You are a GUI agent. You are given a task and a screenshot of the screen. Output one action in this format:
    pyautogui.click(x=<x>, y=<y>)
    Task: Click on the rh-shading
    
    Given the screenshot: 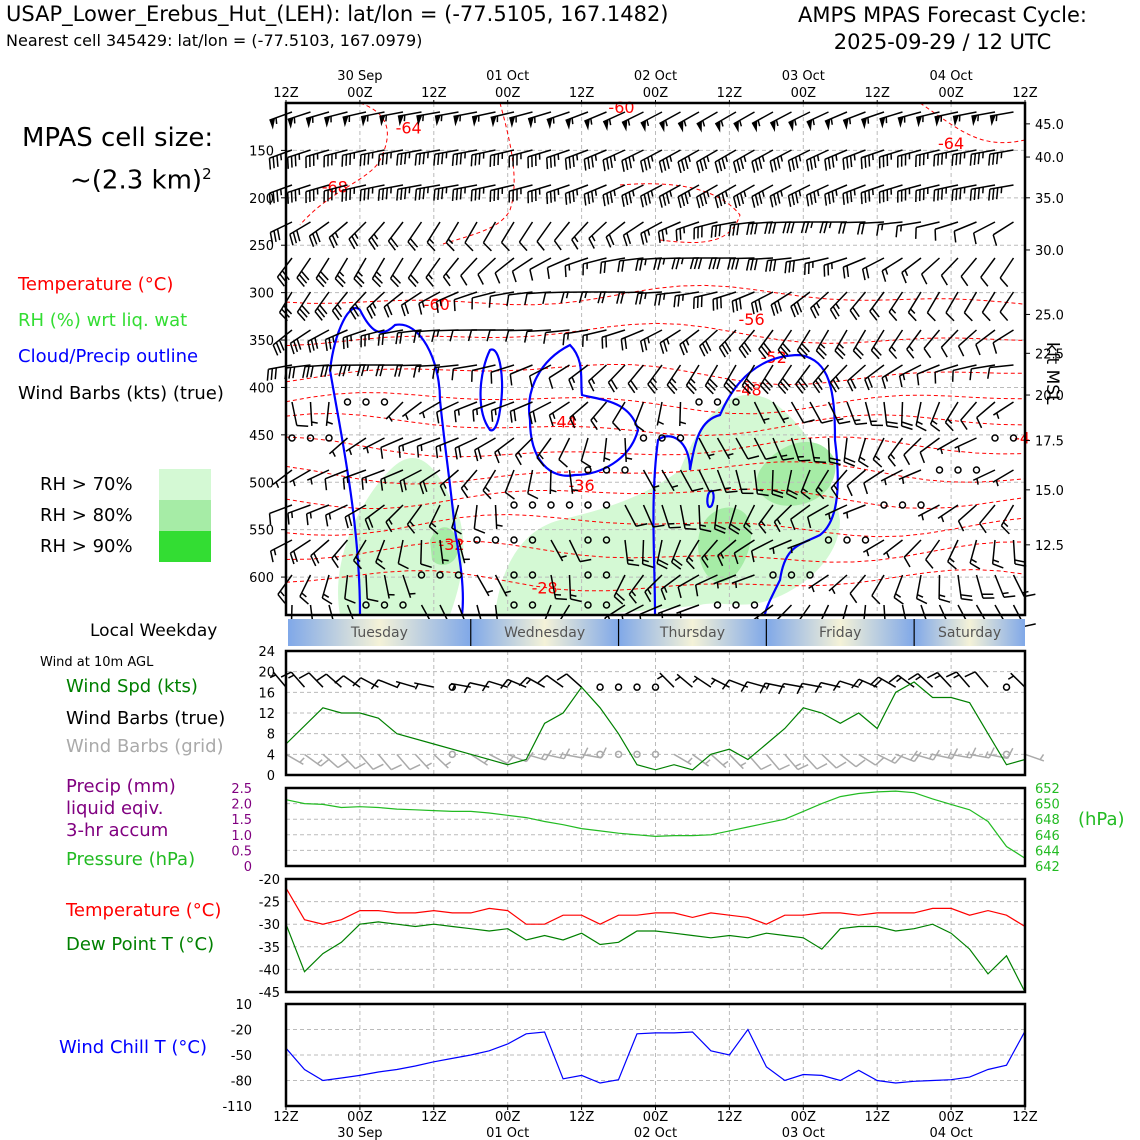 What is the action you would take?
    pyautogui.click(x=589, y=504)
    